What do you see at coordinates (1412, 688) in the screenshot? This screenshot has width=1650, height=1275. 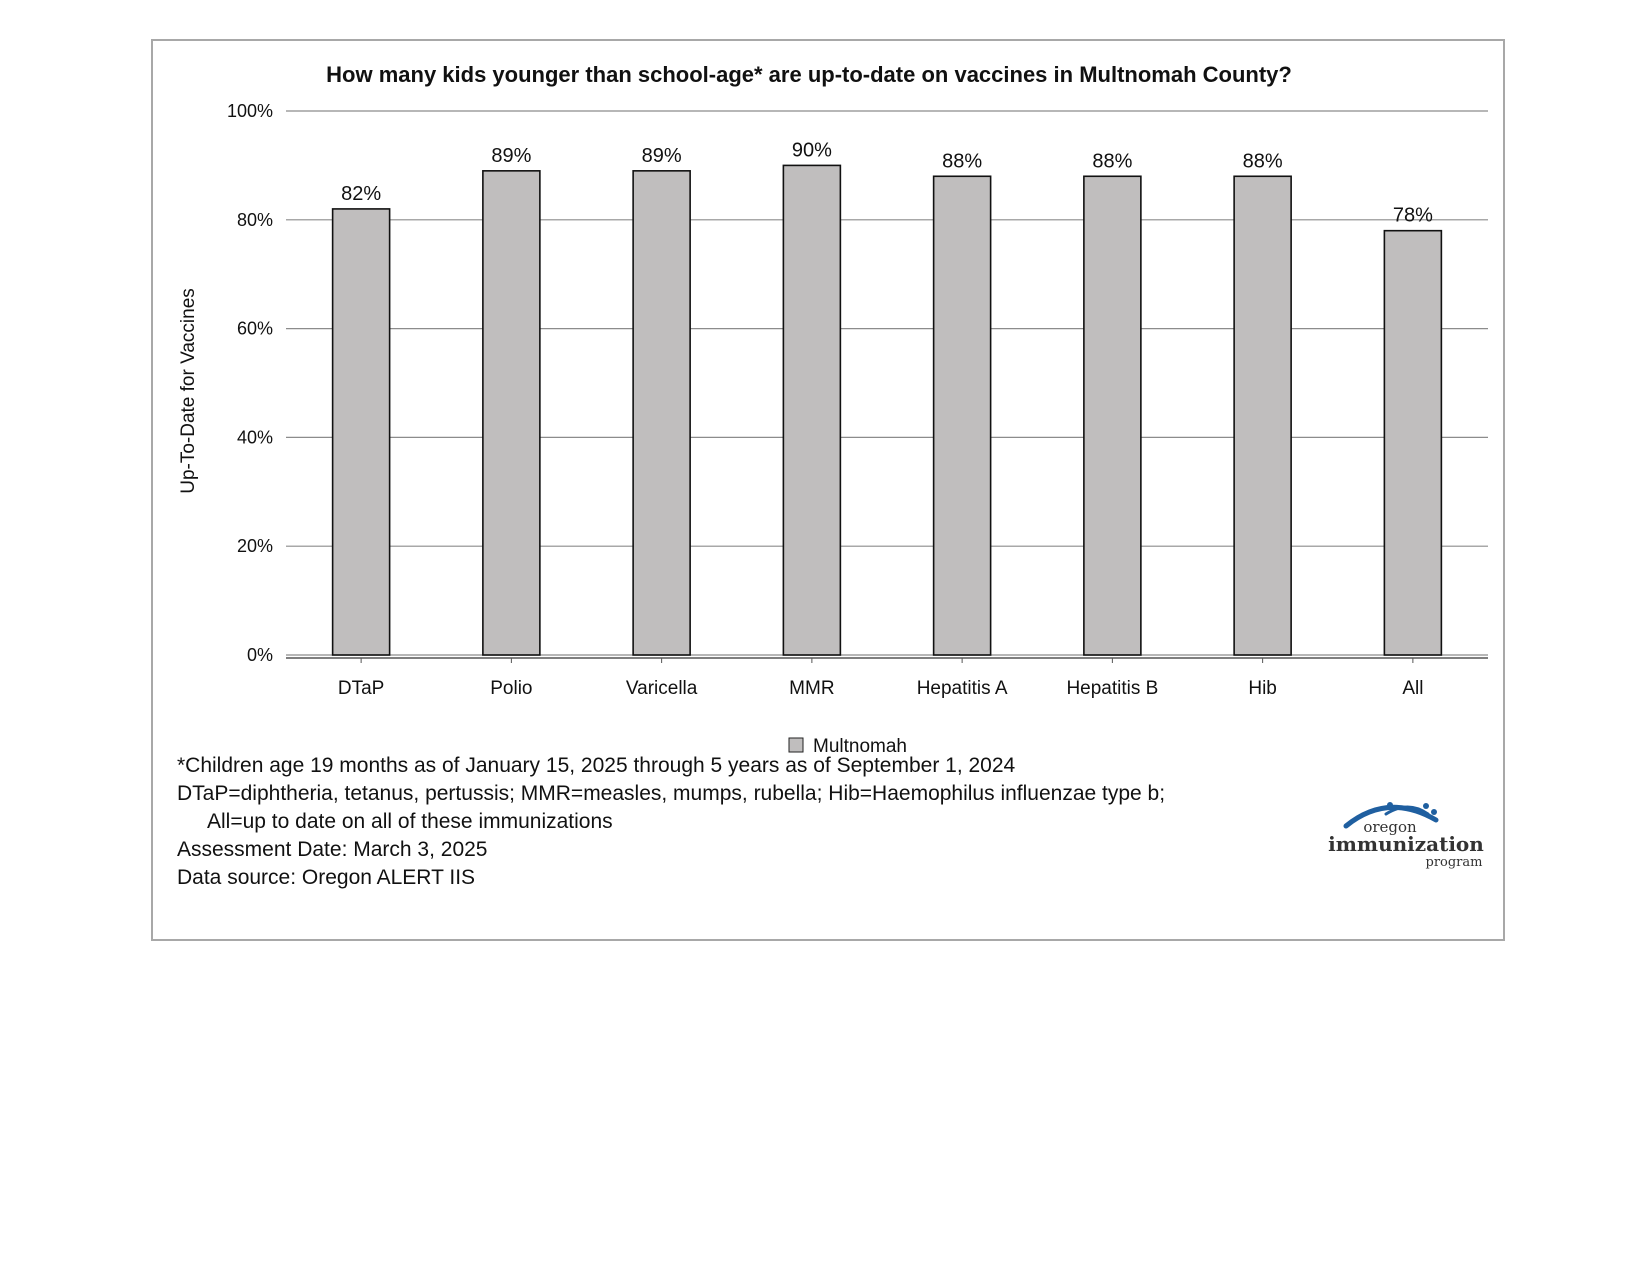 I see `x-tick-label: All` at bounding box center [1412, 688].